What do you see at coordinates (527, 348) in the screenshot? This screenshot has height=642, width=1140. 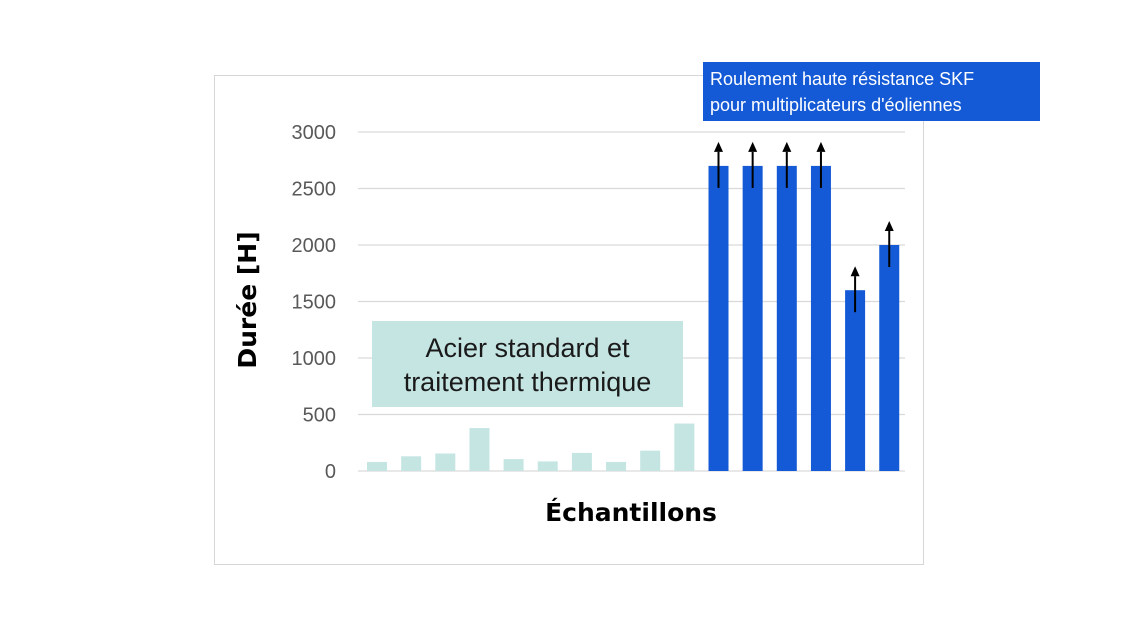 I see `standard-annotation-line-1: Acier standard et` at bounding box center [527, 348].